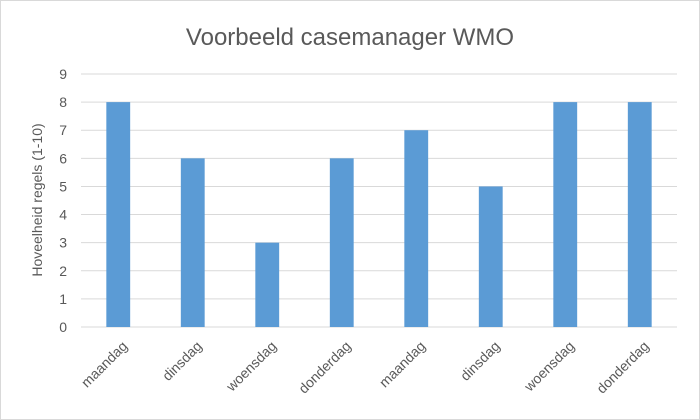 Image resolution: width=700 pixels, height=420 pixels. I want to click on y-tick-label: 5, so click(63, 186).